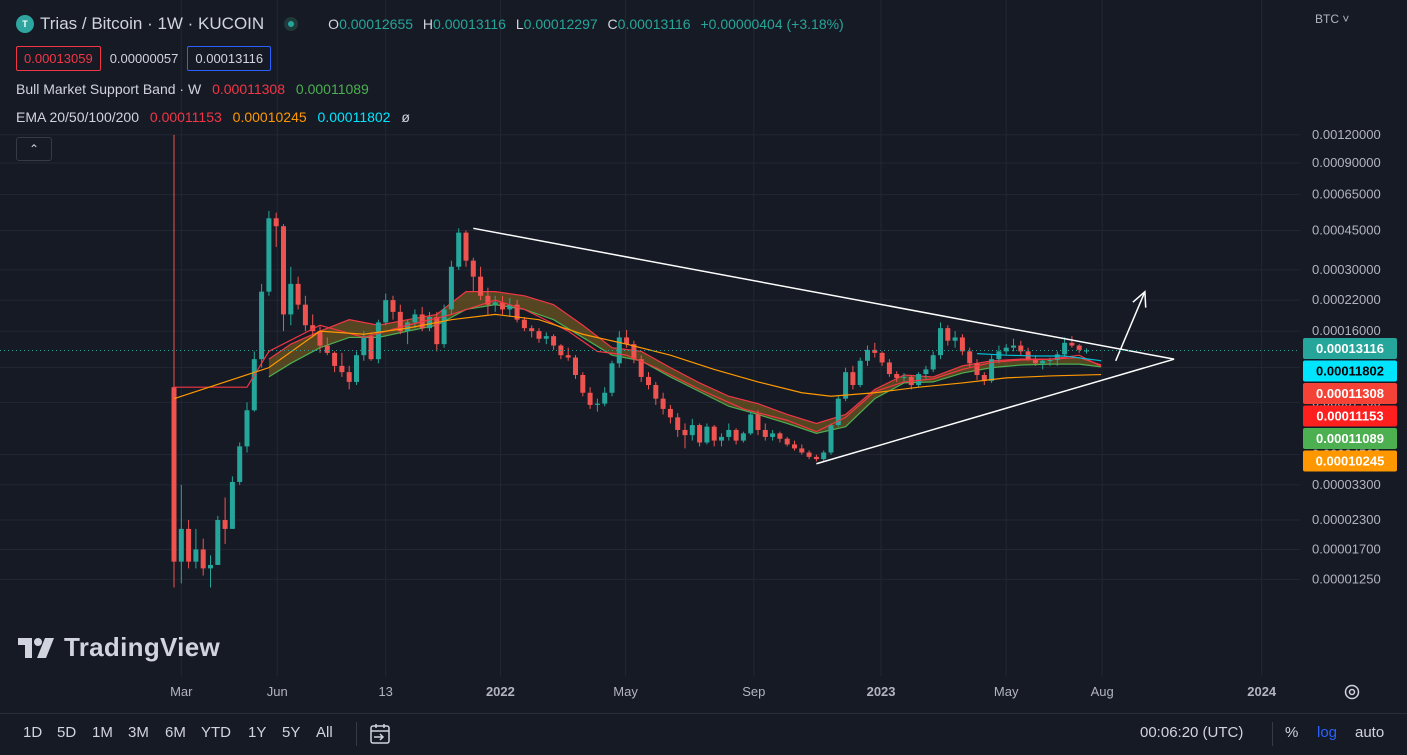 The height and width of the screenshot is (755, 1407). I want to click on price-label-text: 0.00011802, so click(1350, 371).